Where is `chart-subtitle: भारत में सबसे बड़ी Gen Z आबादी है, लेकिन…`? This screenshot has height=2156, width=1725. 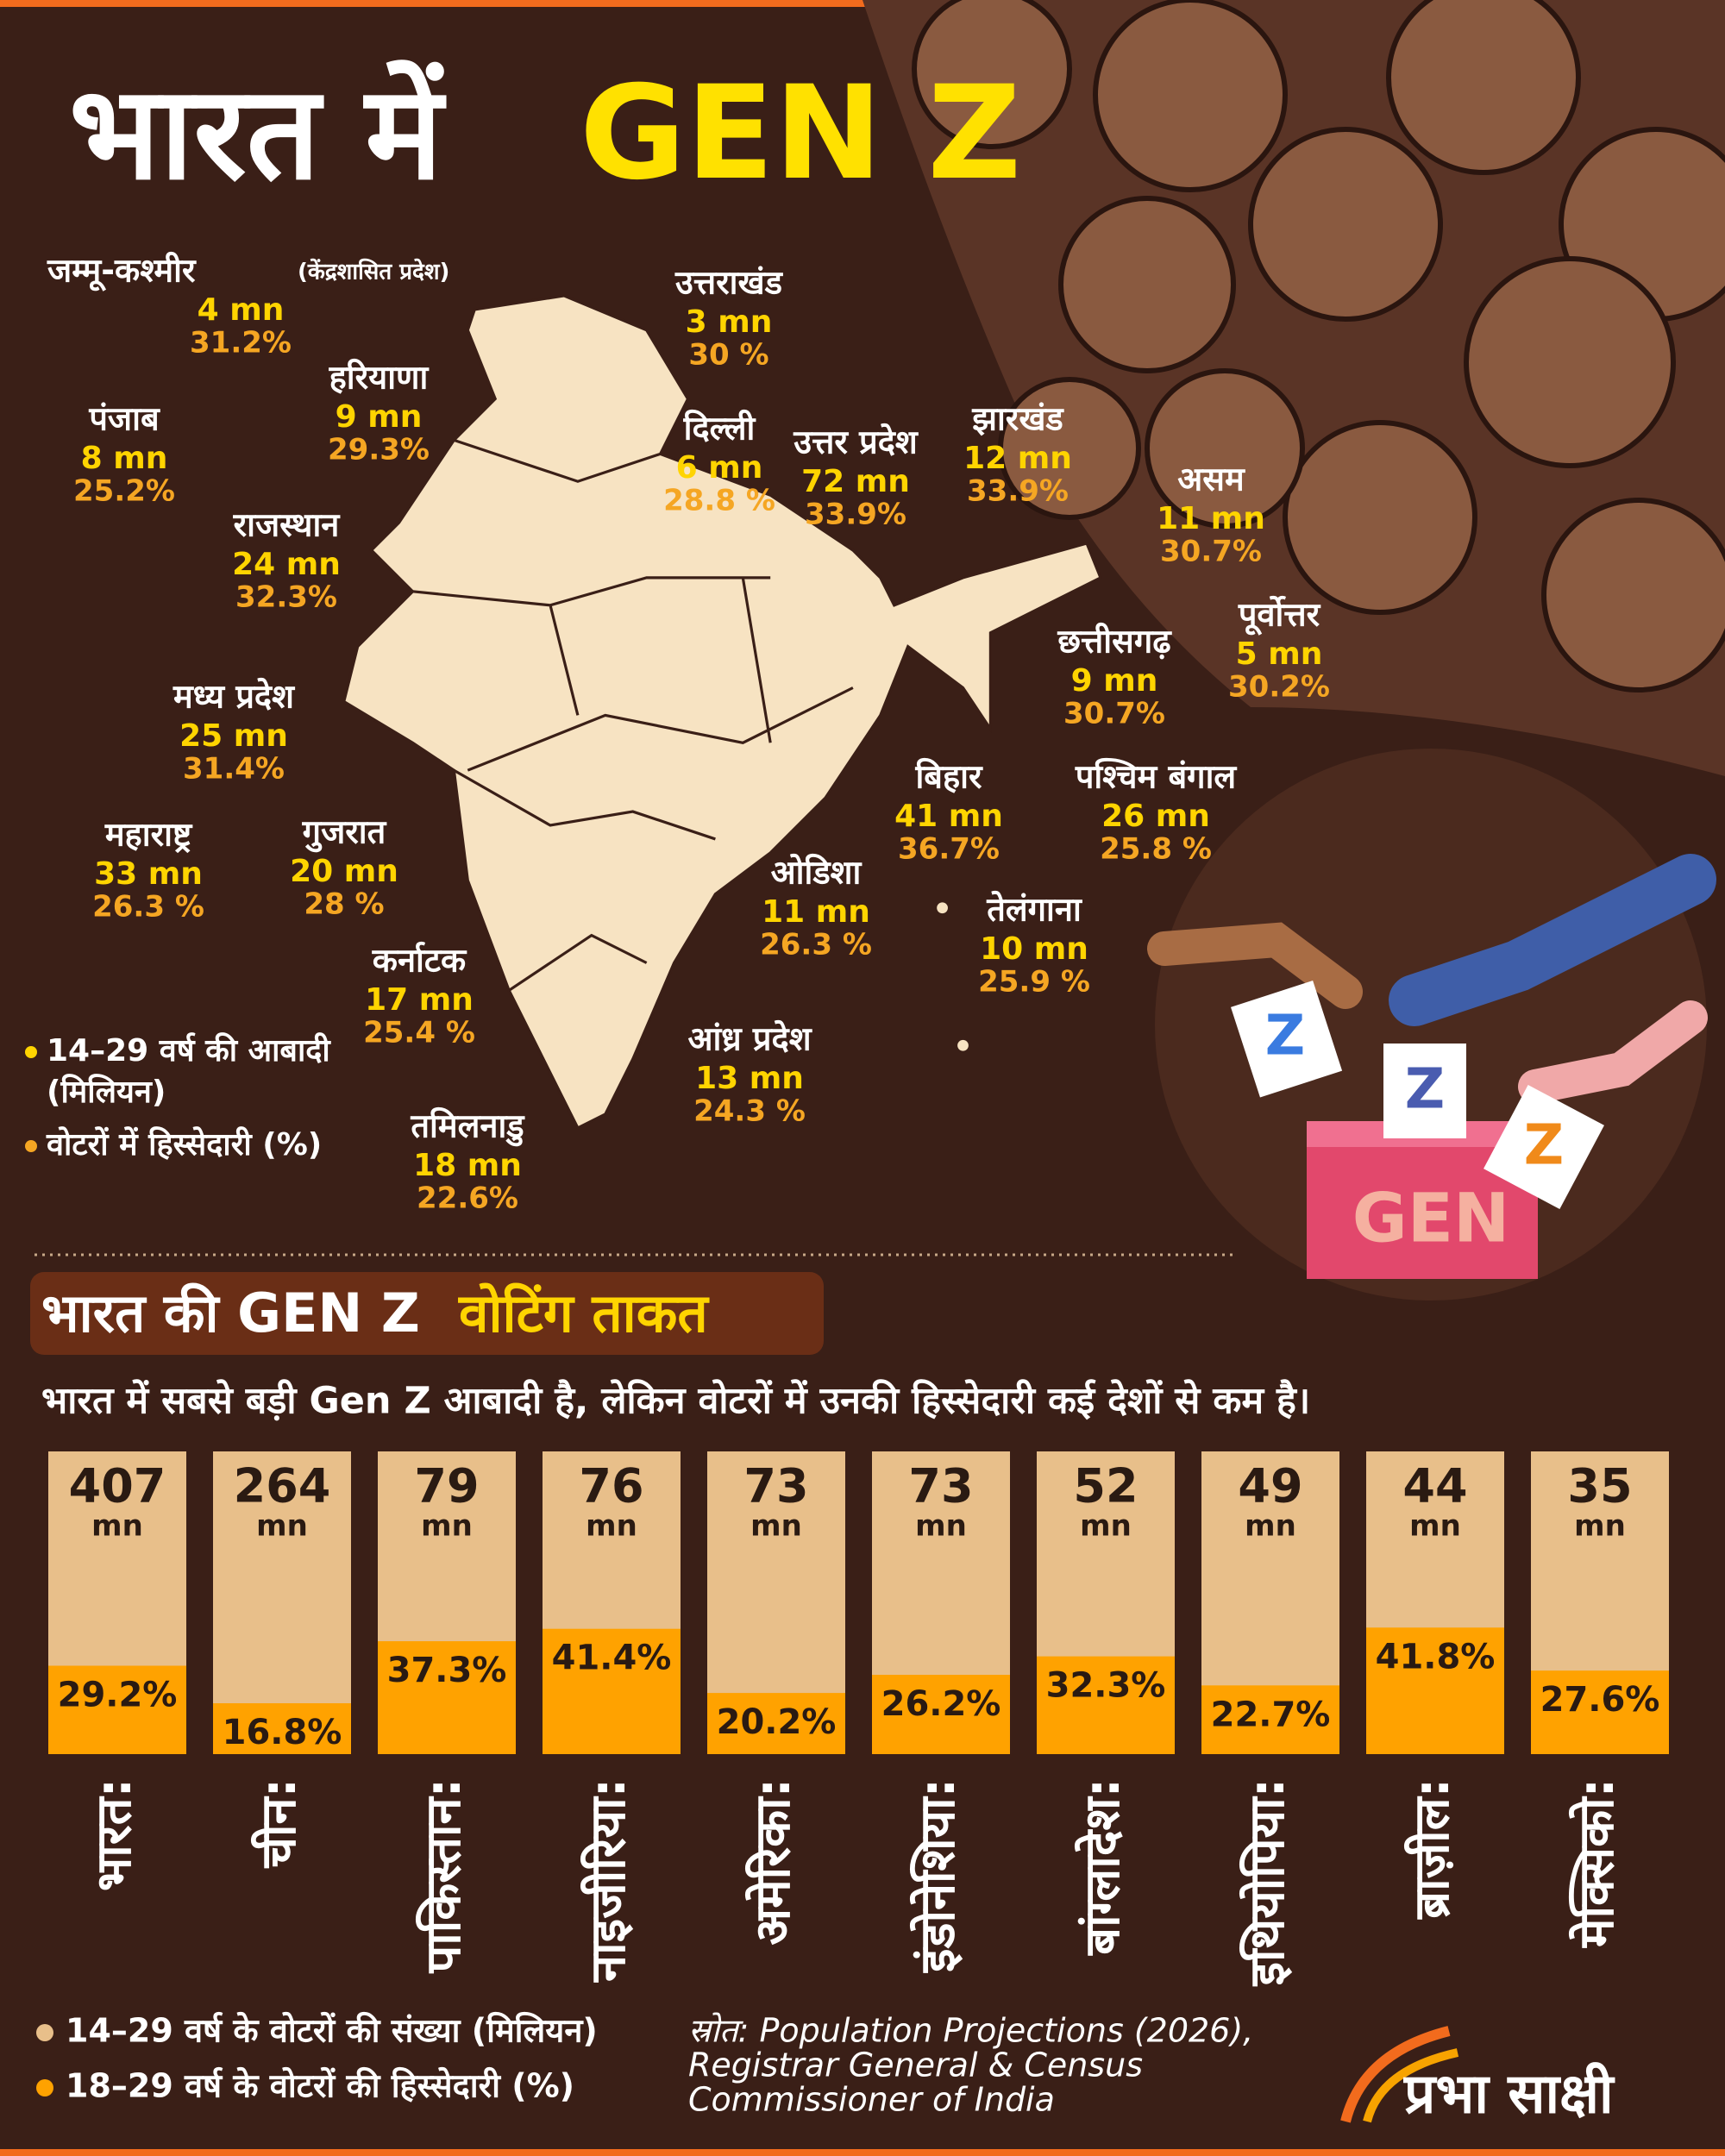
chart-subtitle: भारत में सबसे बड़ी Gen Z आबादी है, लेकिन… is located at coordinates (676, 1401).